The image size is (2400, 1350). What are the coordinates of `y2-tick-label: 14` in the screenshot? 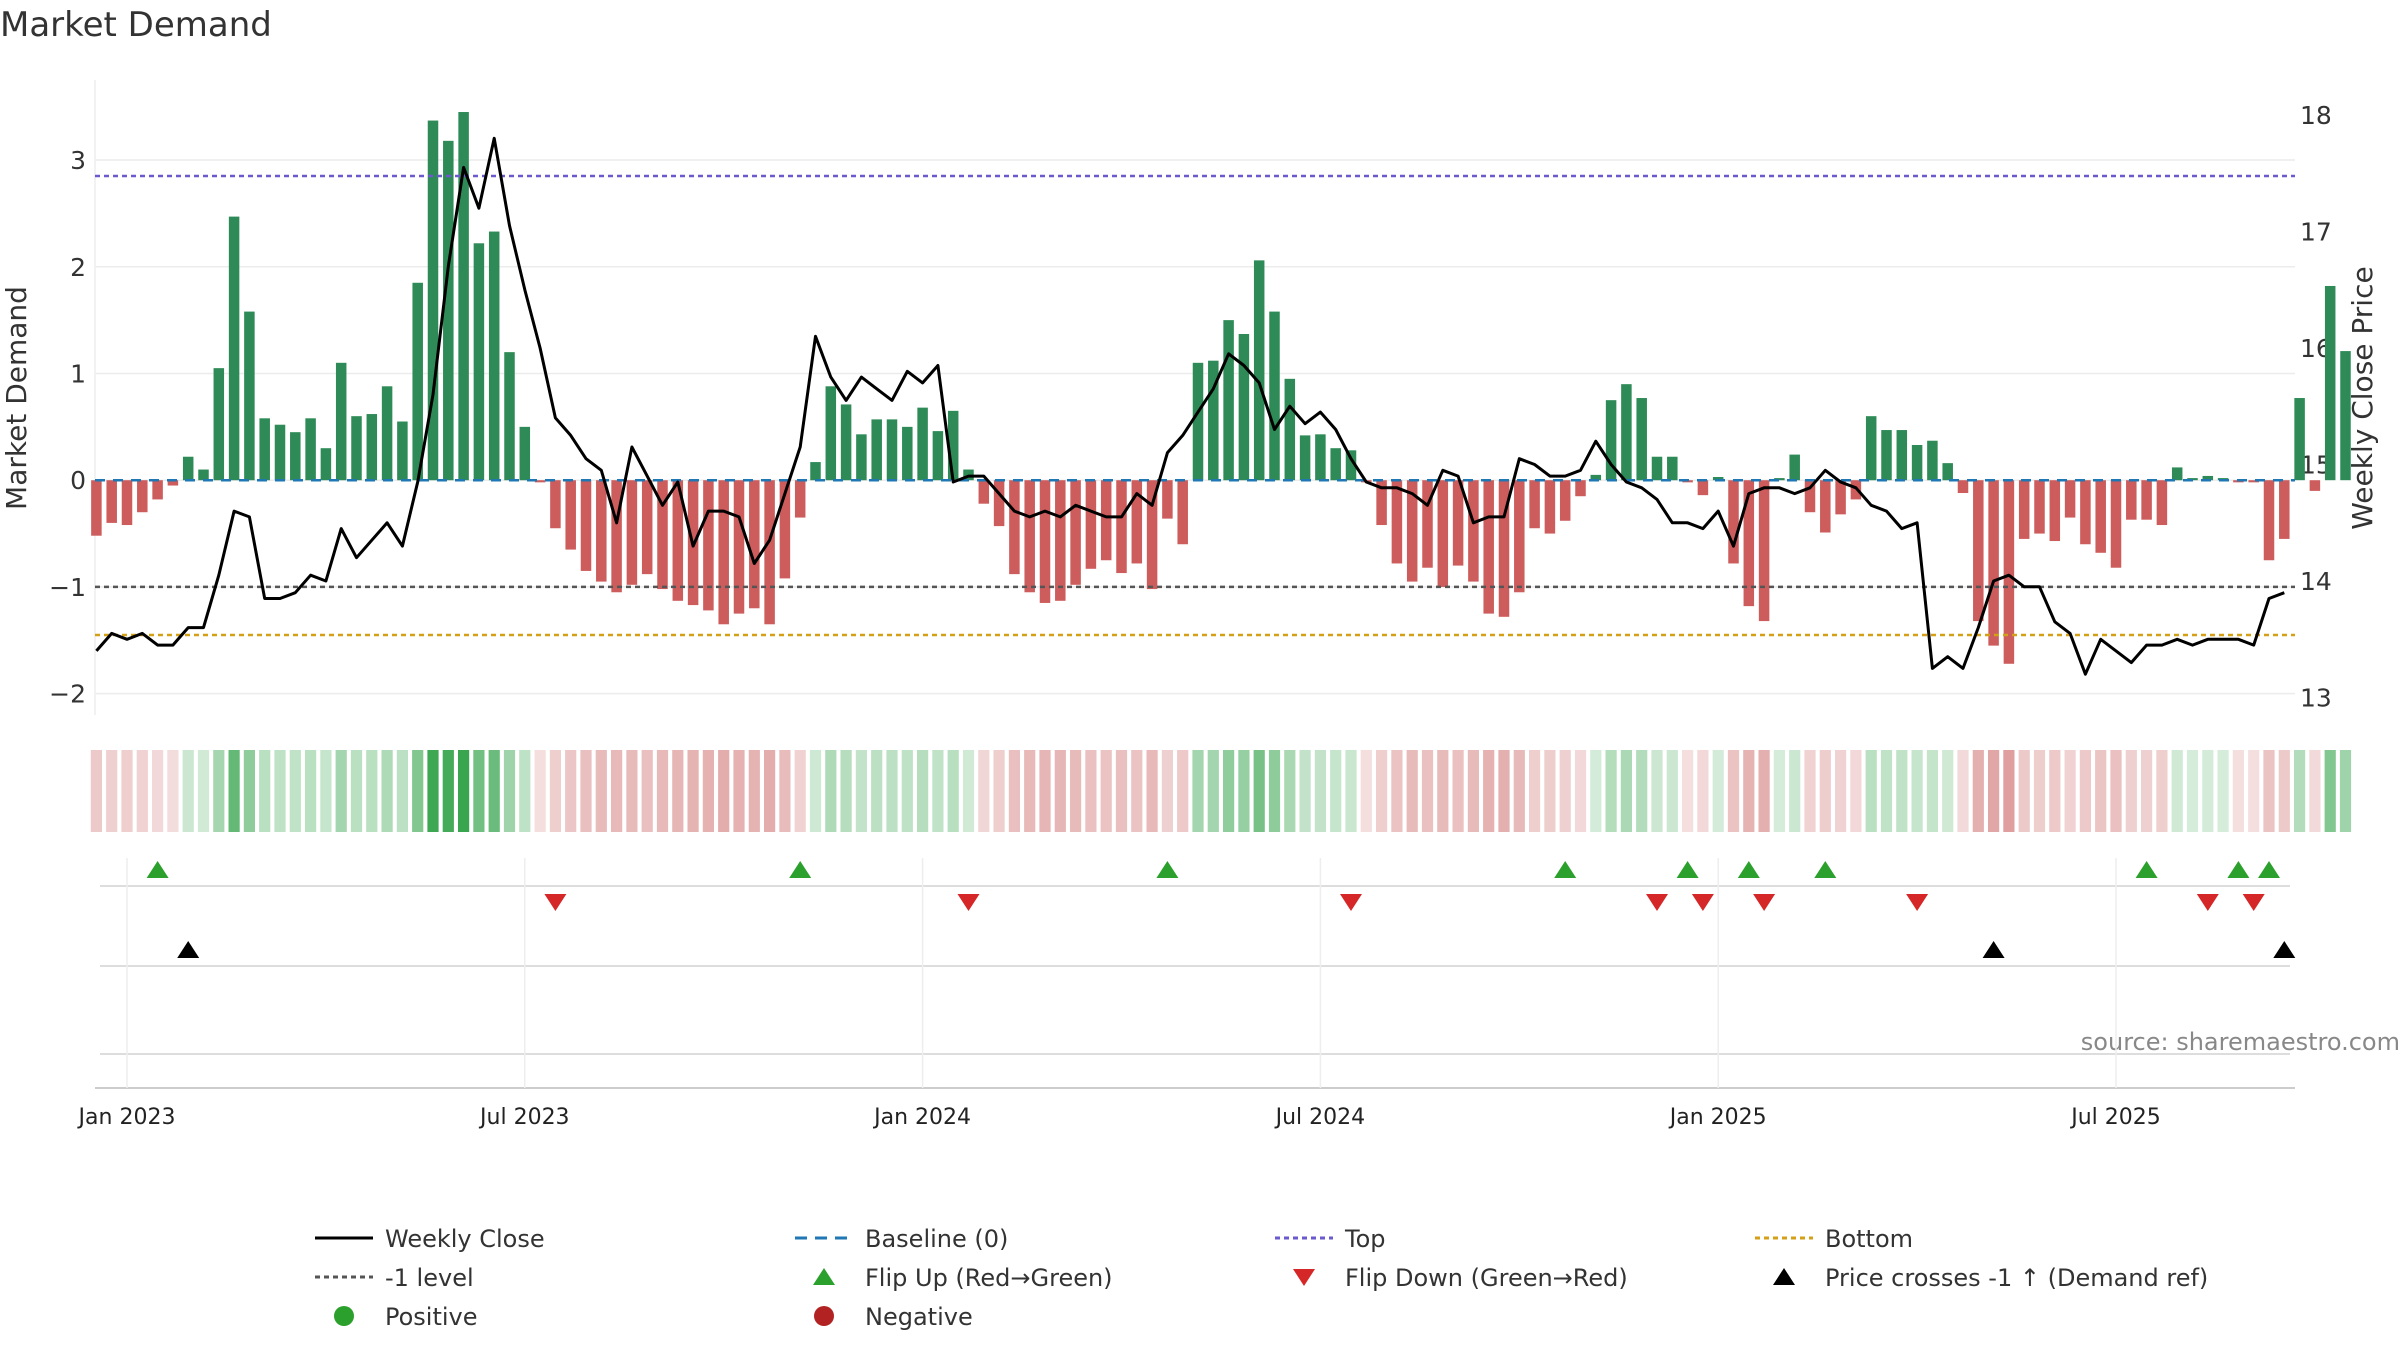 It's located at (2316, 581).